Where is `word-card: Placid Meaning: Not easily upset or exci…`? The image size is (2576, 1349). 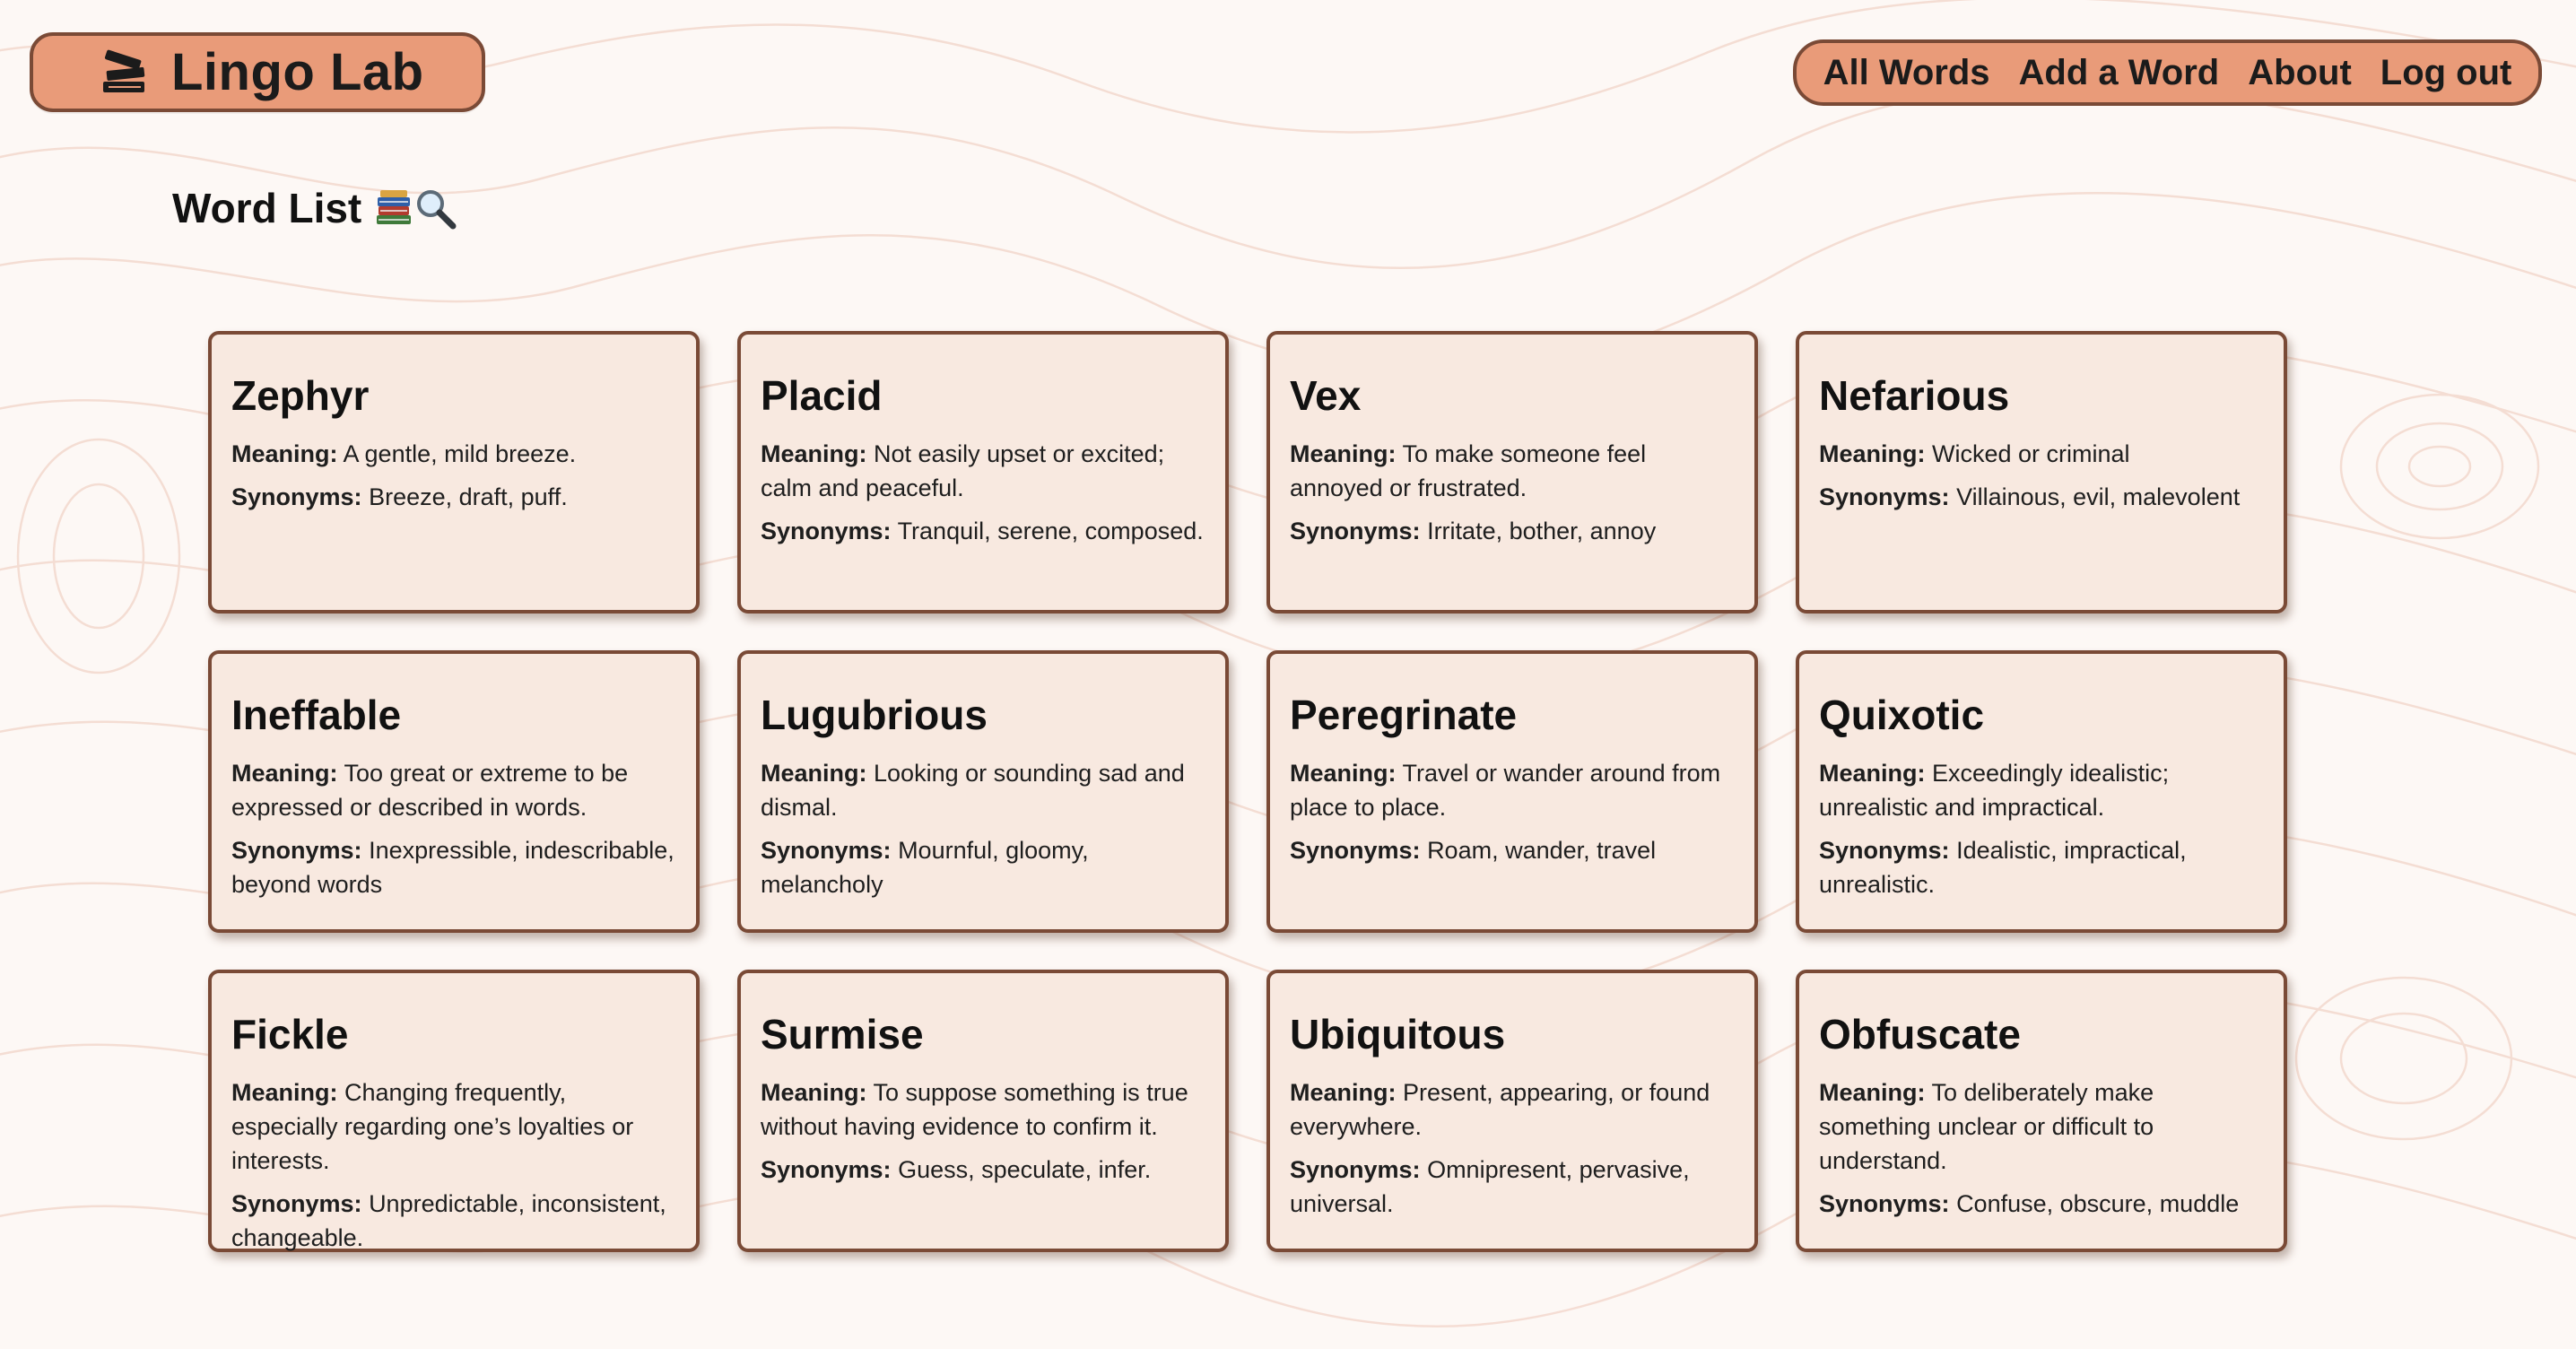
word-card: Placid Meaning: Not easily upset or exci… is located at coordinates (983, 472).